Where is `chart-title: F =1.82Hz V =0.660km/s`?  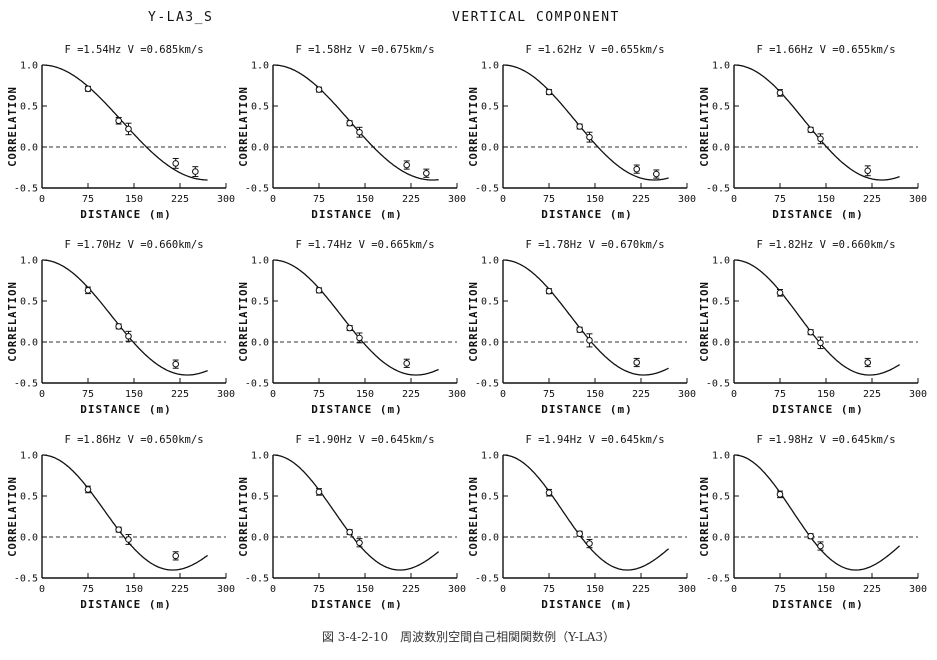 chart-title: F =1.82Hz V =0.660km/s is located at coordinates (825, 245).